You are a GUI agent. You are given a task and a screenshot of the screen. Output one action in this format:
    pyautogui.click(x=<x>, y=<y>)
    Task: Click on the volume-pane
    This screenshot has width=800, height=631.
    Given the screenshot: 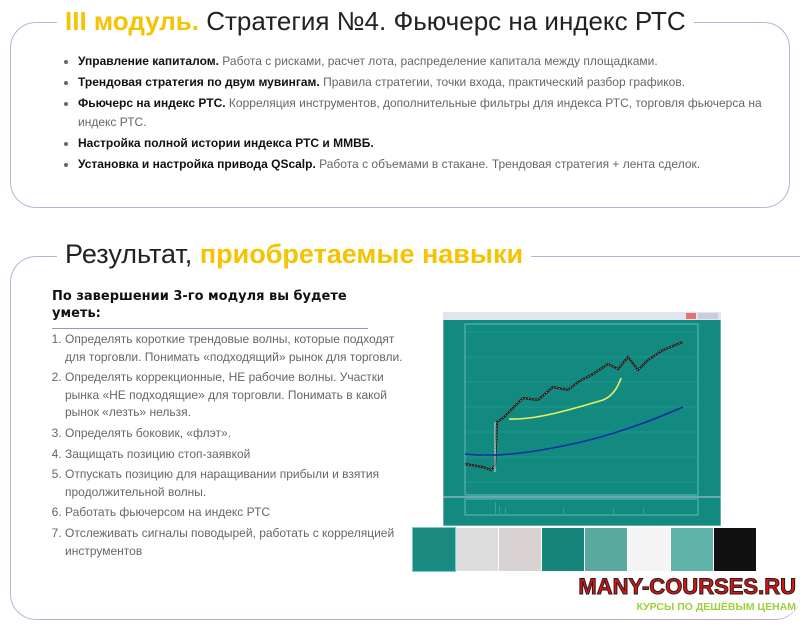 What is the action you would take?
    pyautogui.click(x=581, y=507)
    